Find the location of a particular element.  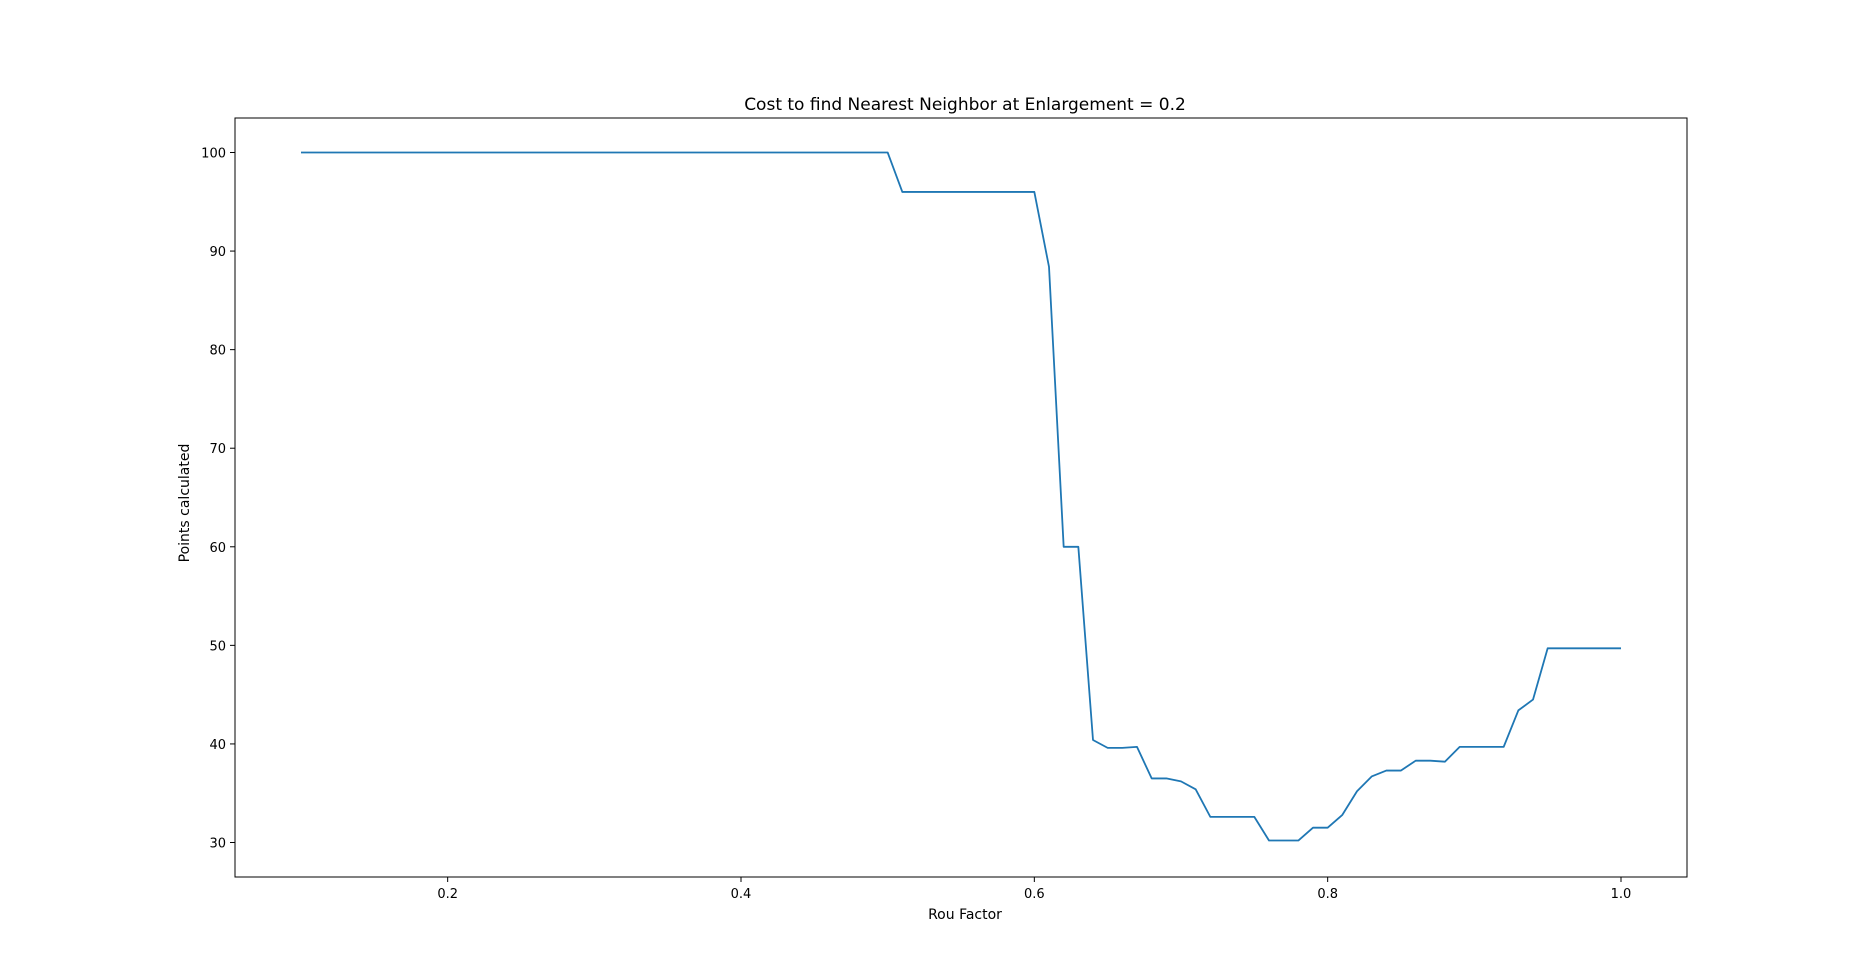

x-tick-label: 0.6 is located at coordinates (1034, 894).